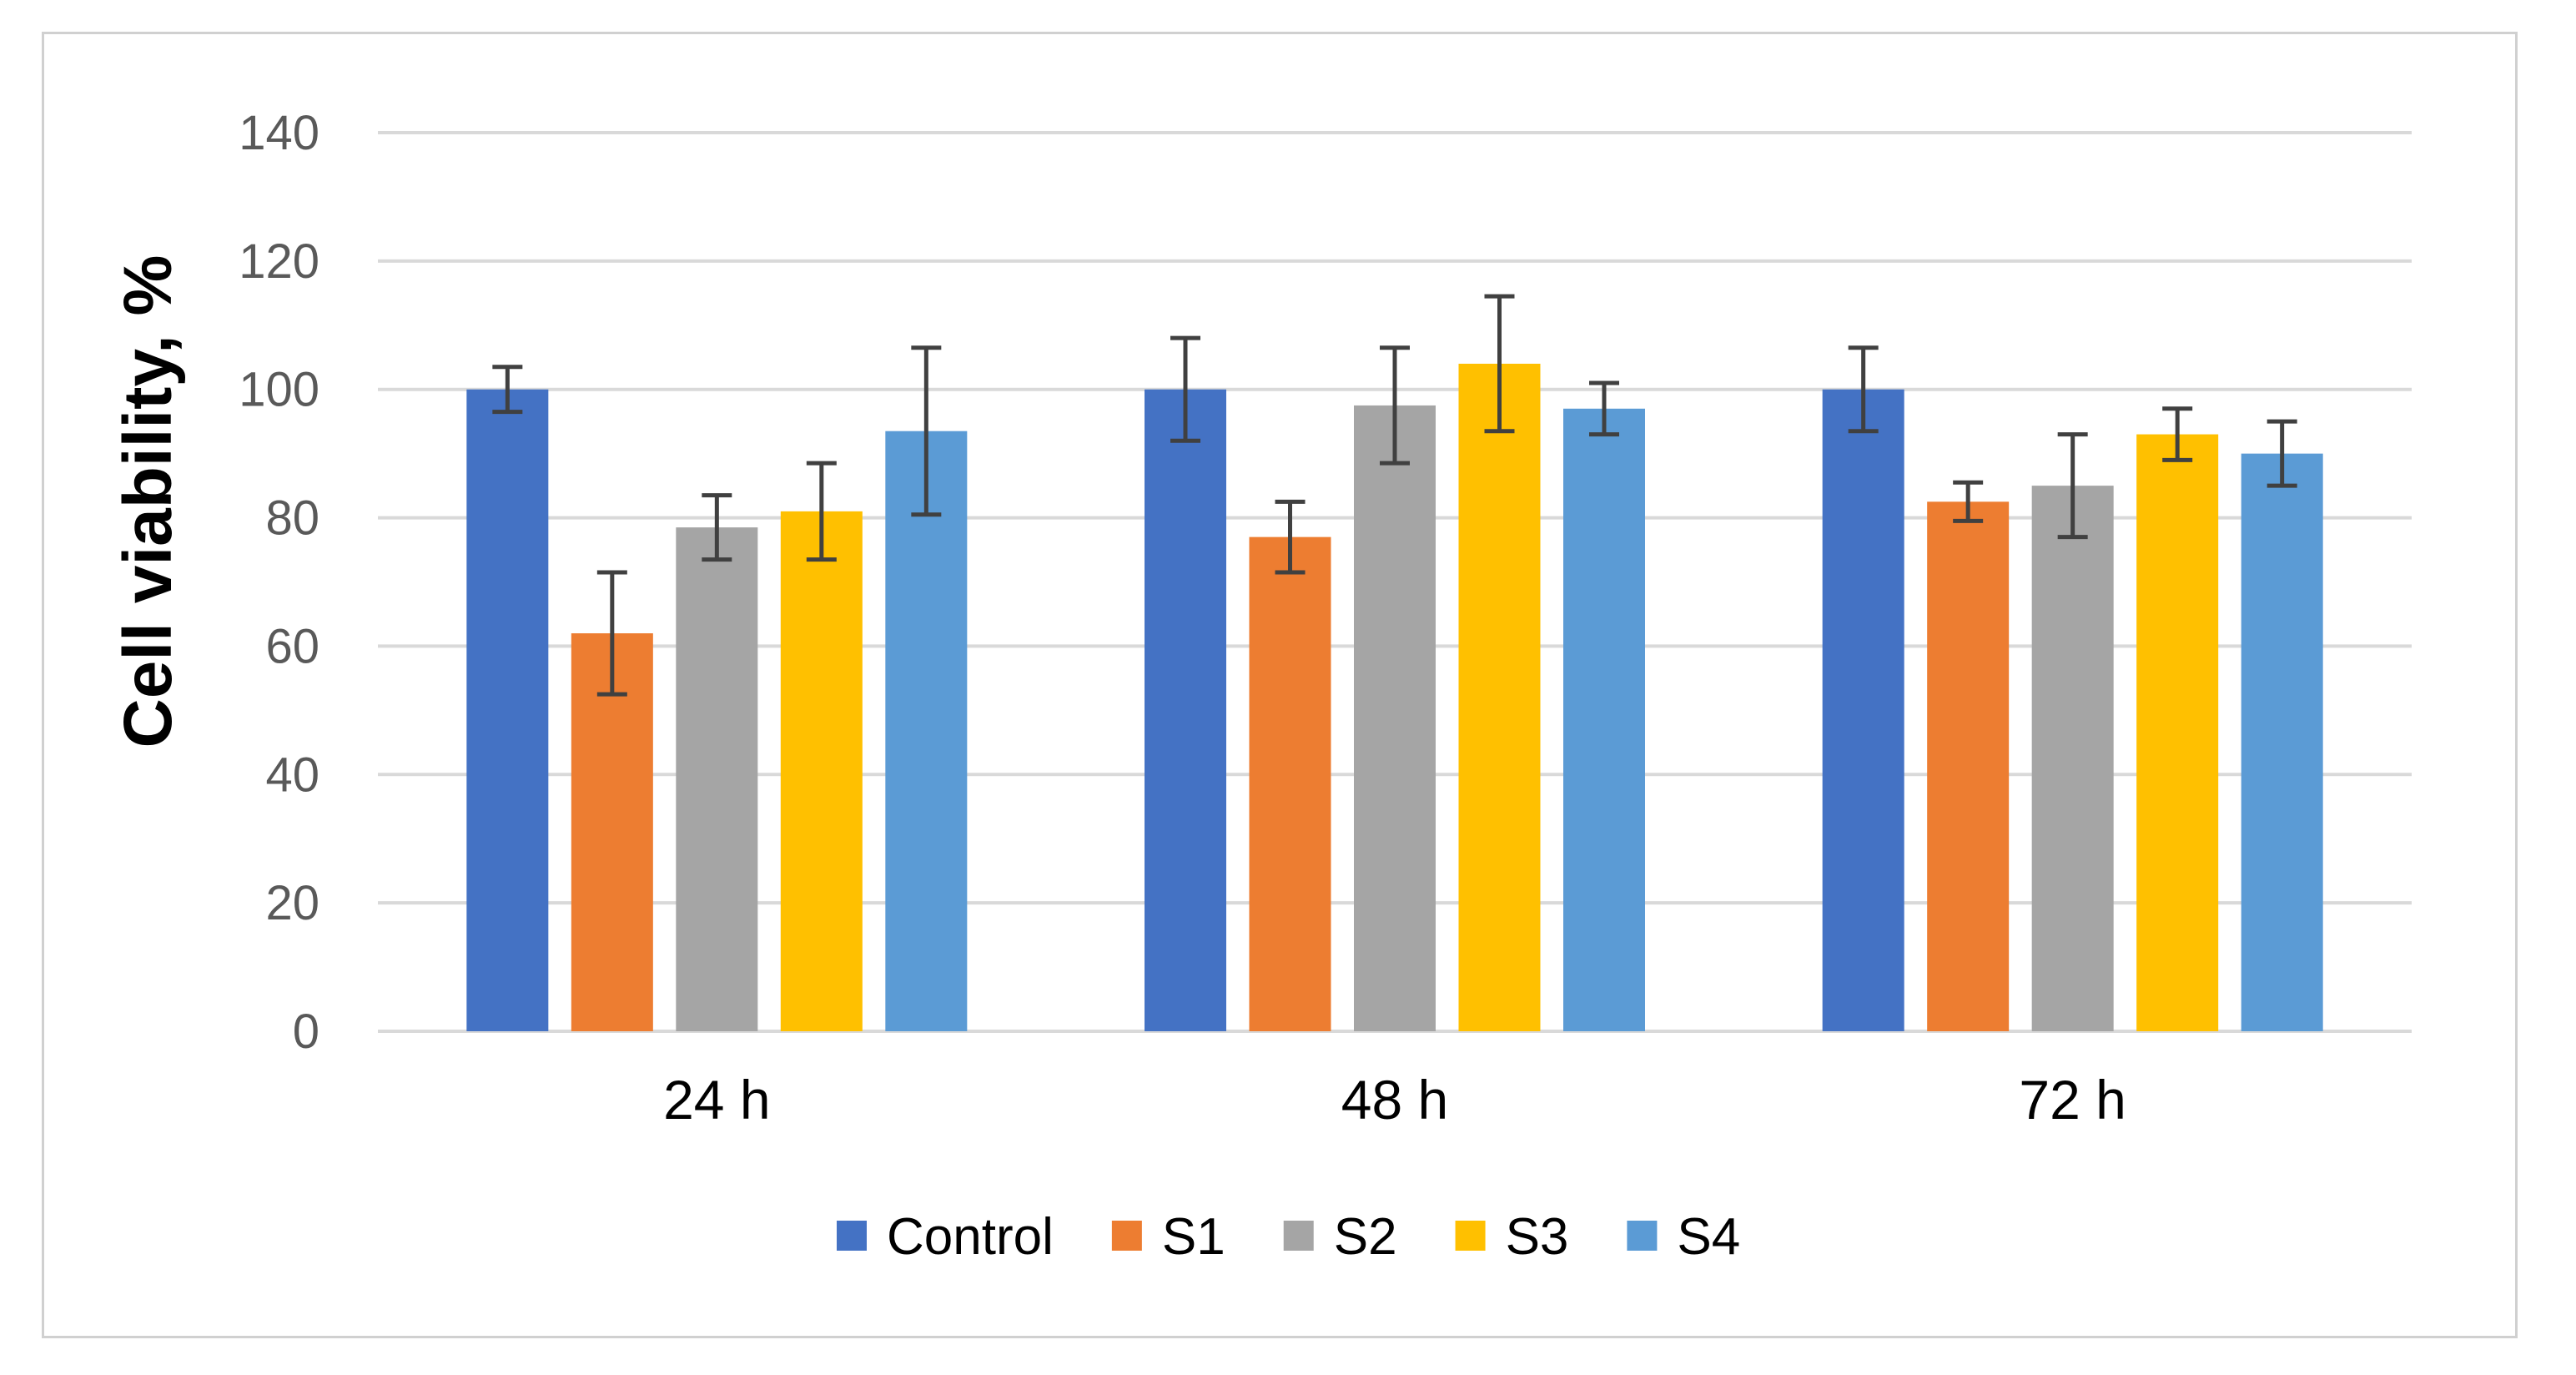 The width and height of the screenshot is (2576, 1375). I want to click on bar-s4-48h, so click(1604, 719).